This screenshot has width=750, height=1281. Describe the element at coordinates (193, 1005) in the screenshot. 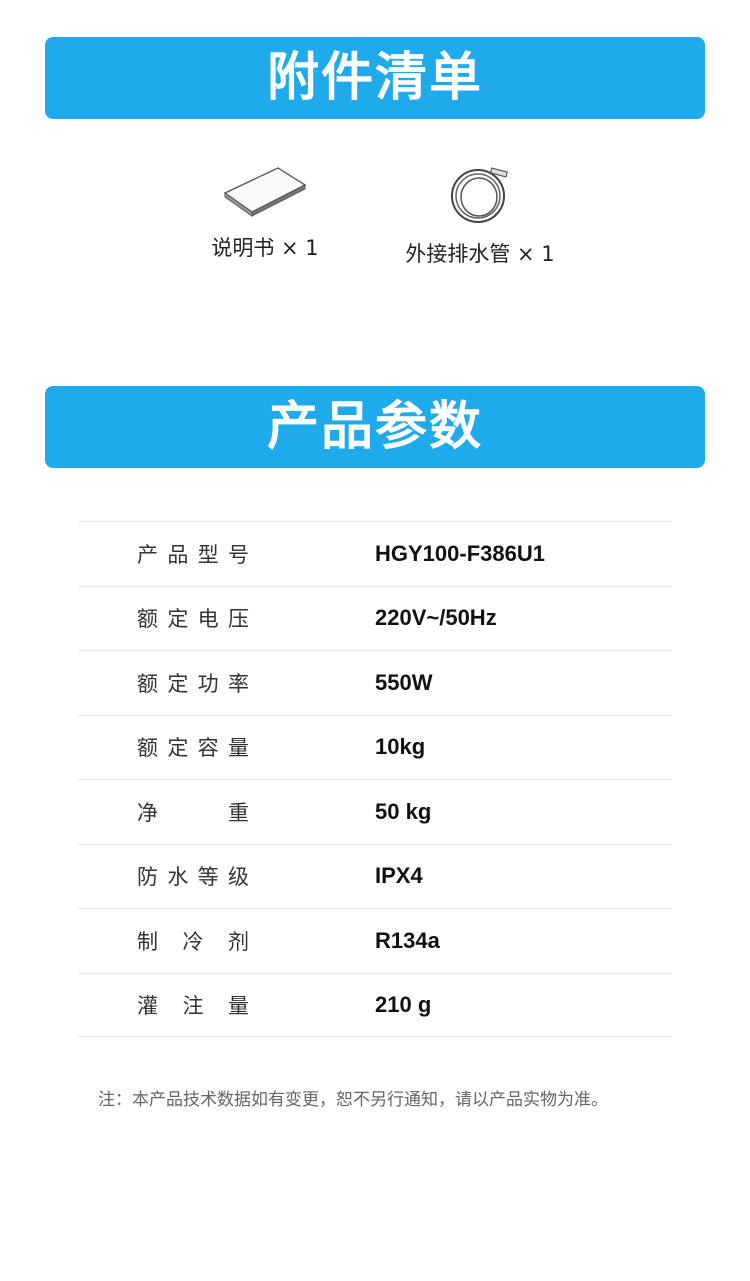

I see `spec-key: 灌 注 量` at that location.